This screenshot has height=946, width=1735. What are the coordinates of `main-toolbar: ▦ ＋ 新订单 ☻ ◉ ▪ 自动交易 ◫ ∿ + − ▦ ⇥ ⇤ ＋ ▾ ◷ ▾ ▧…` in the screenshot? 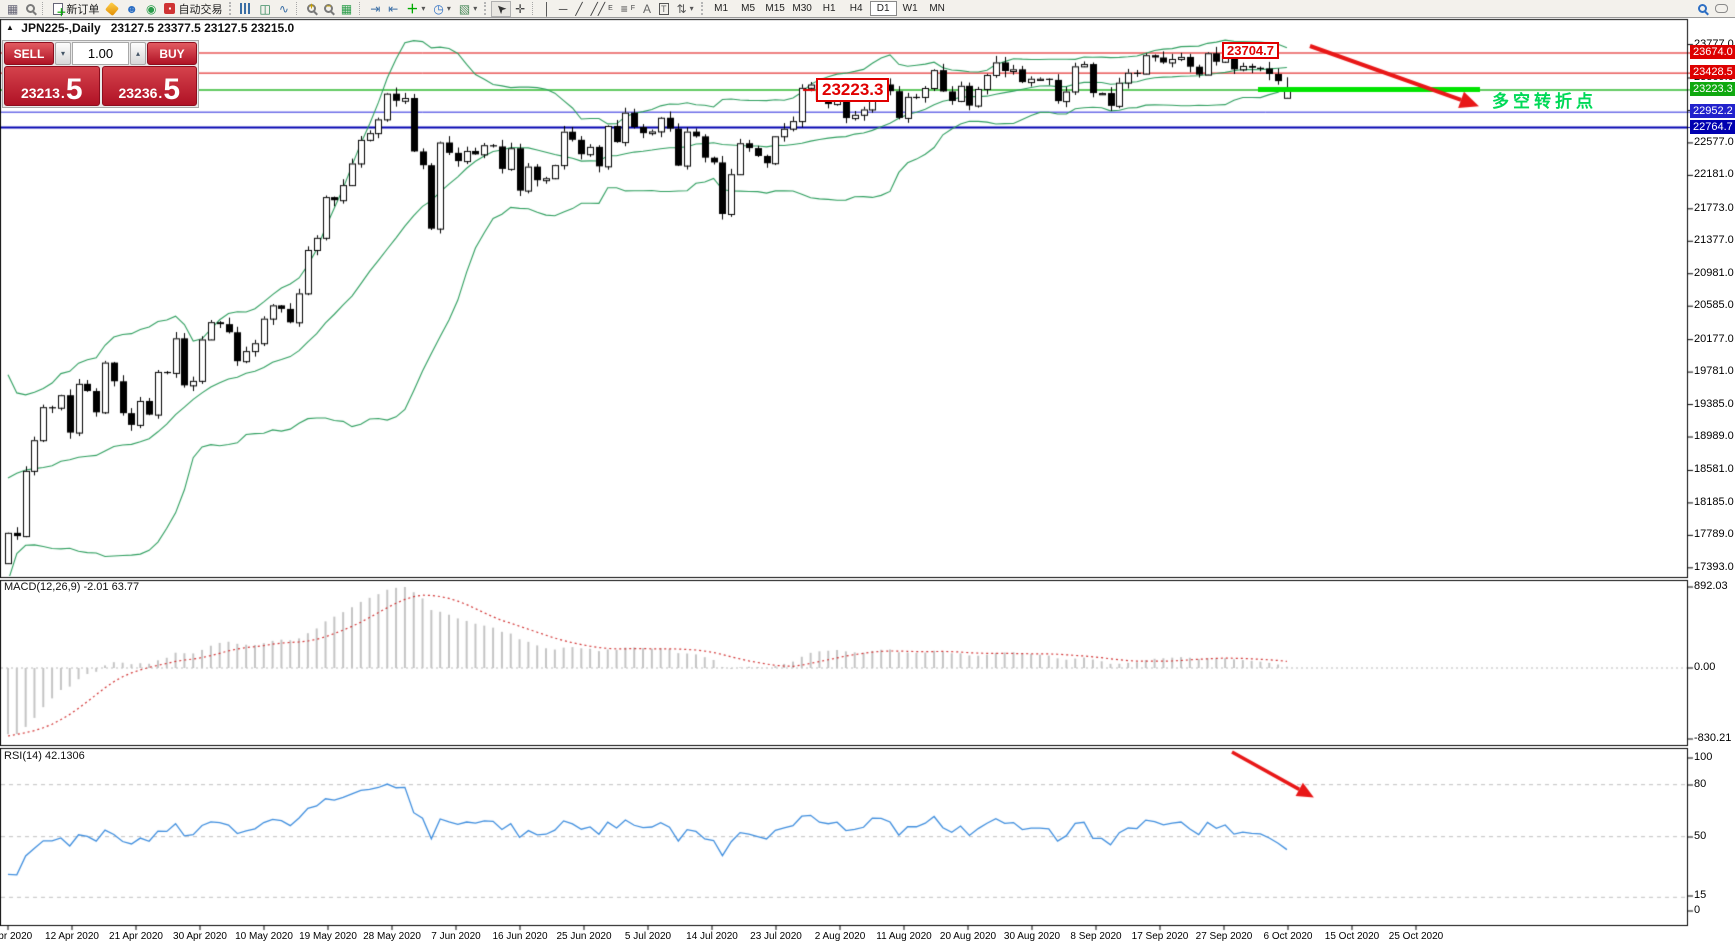 It's located at (867, 9).